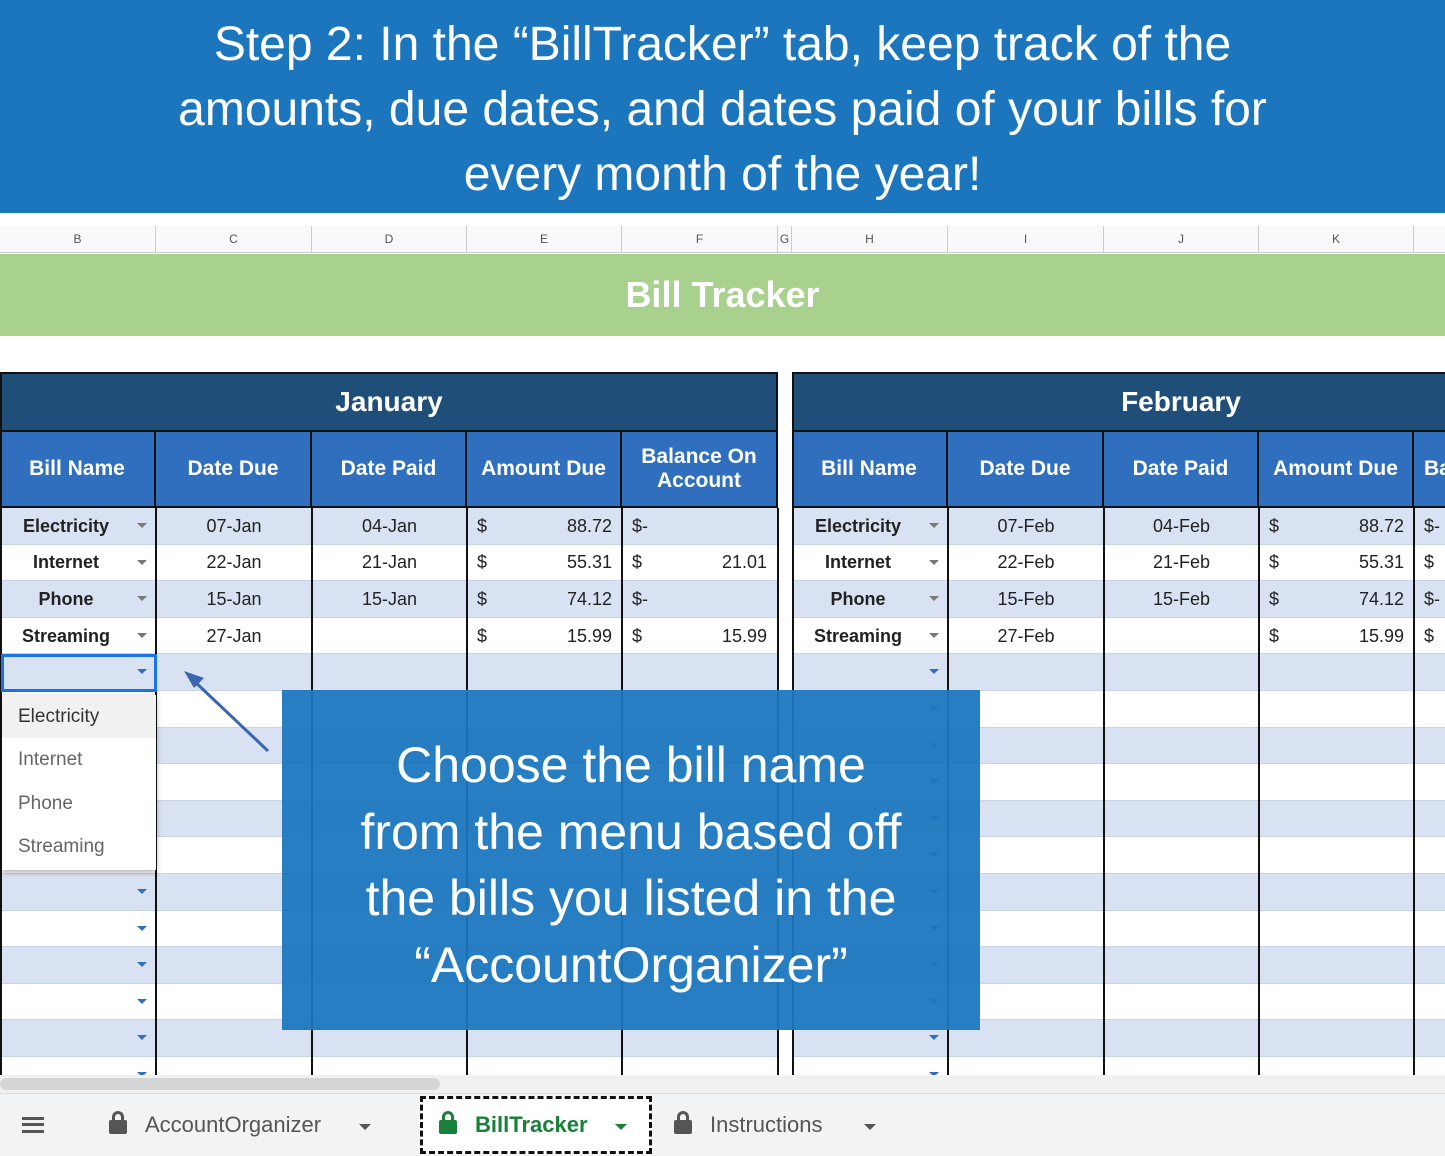 The width and height of the screenshot is (1445, 1156). Describe the element at coordinates (1026, 562) in the screenshot. I see `date-due: 22-Feb` at that location.